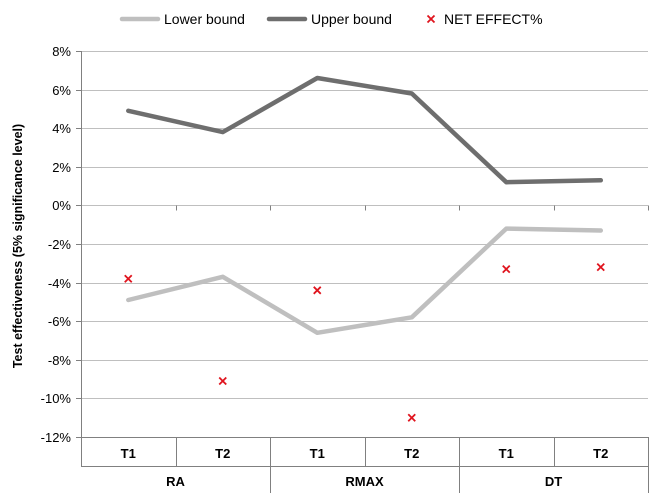  Describe the element at coordinates (351, 19) in the screenshot. I see `legend-label: Upper bound` at that location.